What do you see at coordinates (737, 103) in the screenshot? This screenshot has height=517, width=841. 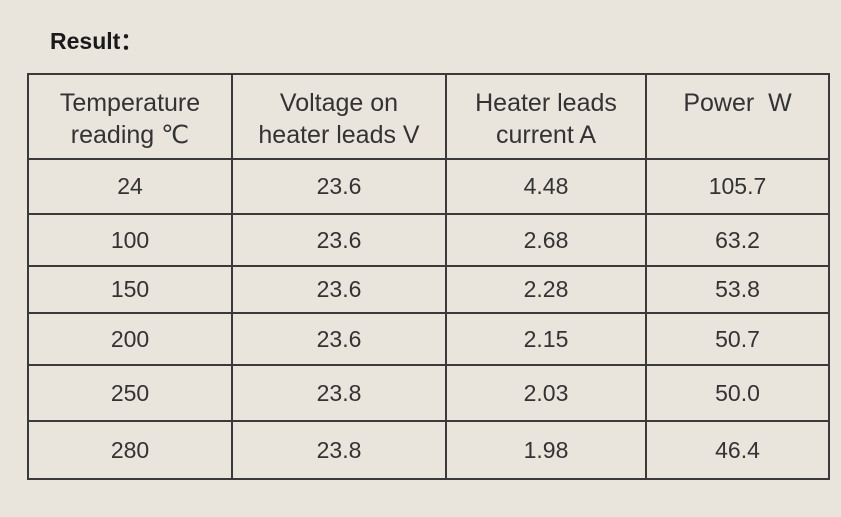 I see `header-line: Power W` at bounding box center [737, 103].